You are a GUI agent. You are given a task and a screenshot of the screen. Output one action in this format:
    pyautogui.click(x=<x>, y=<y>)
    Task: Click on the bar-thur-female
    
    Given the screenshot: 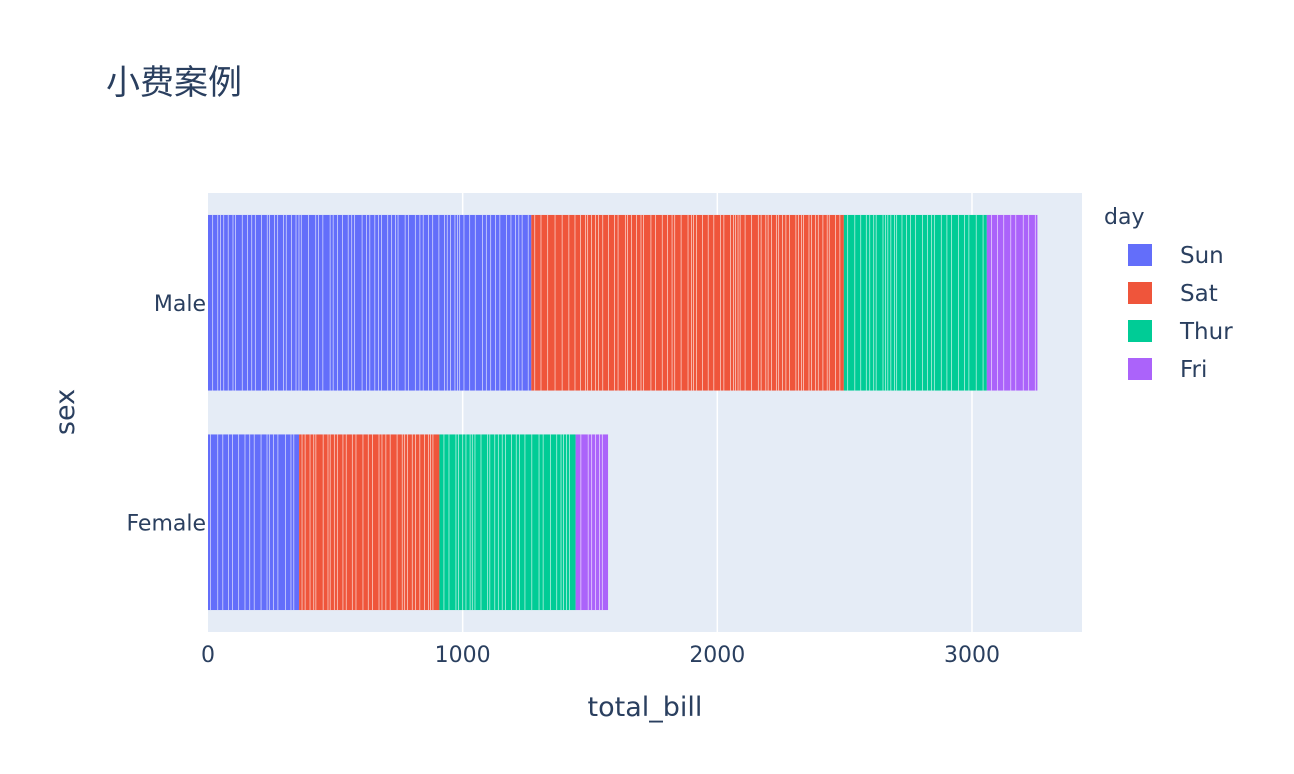 What is the action you would take?
    pyautogui.click(x=507, y=522)
    